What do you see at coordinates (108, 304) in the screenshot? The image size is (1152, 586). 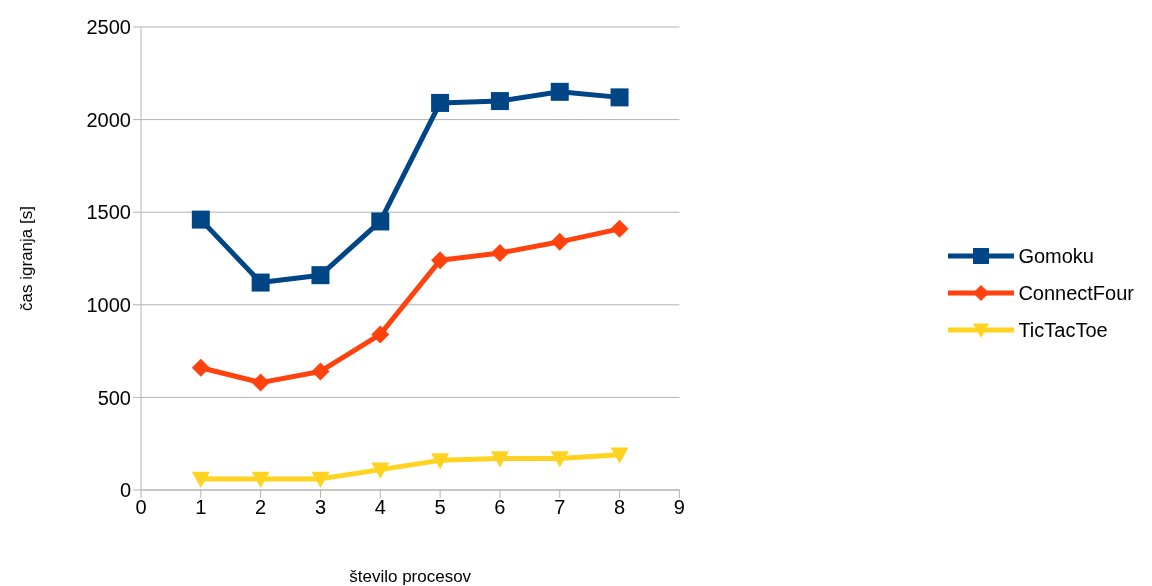 I see `y-tick-label: 1000` at bounding box center [108, 304].